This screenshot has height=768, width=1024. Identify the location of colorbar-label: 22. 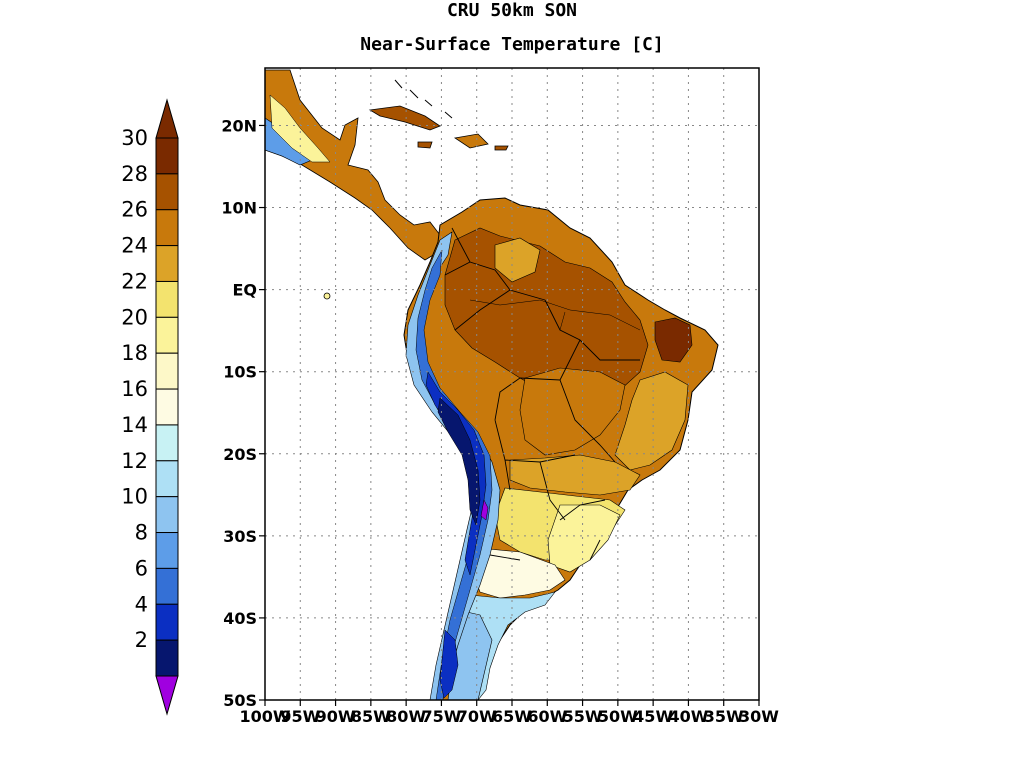
(134, 281).